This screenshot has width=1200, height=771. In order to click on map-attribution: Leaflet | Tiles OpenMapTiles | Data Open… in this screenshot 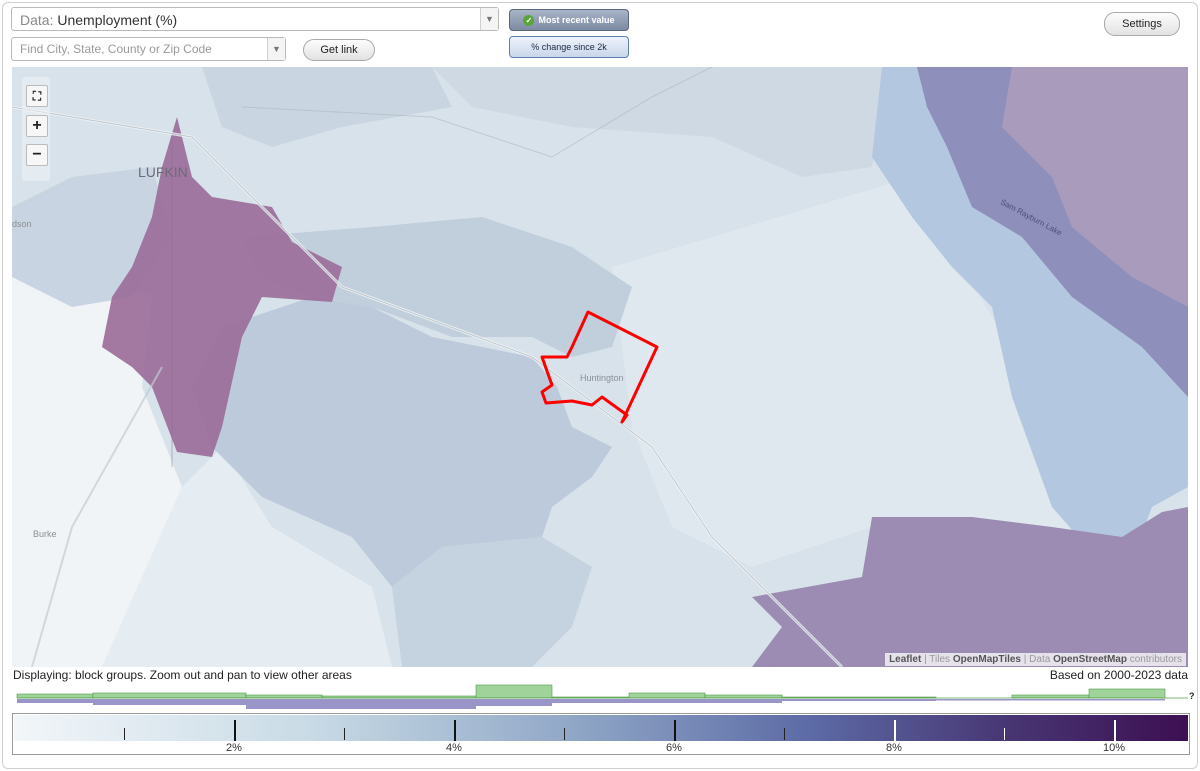, I will do `click(1035, 659)`.